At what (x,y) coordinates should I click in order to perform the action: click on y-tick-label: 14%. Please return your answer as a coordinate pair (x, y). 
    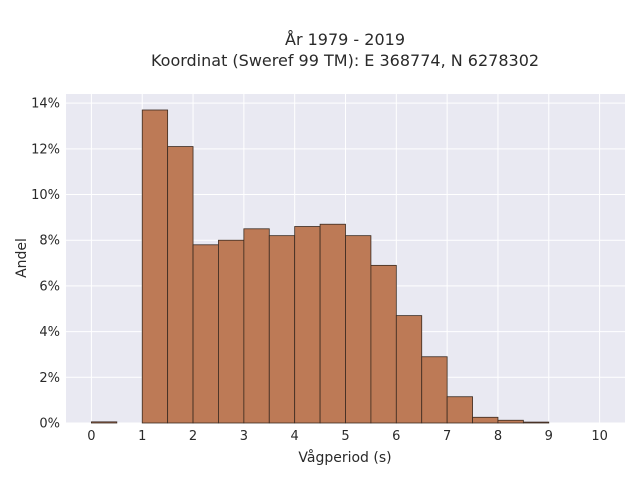
    Looking at the image, I should click on (45, 104).